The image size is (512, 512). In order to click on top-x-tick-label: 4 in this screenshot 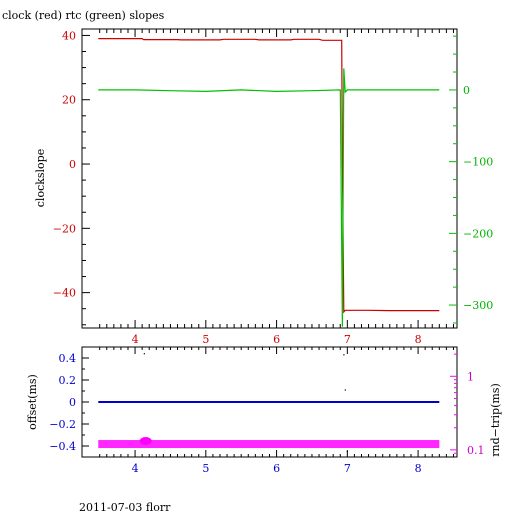, I will do `click(135, 339)`.